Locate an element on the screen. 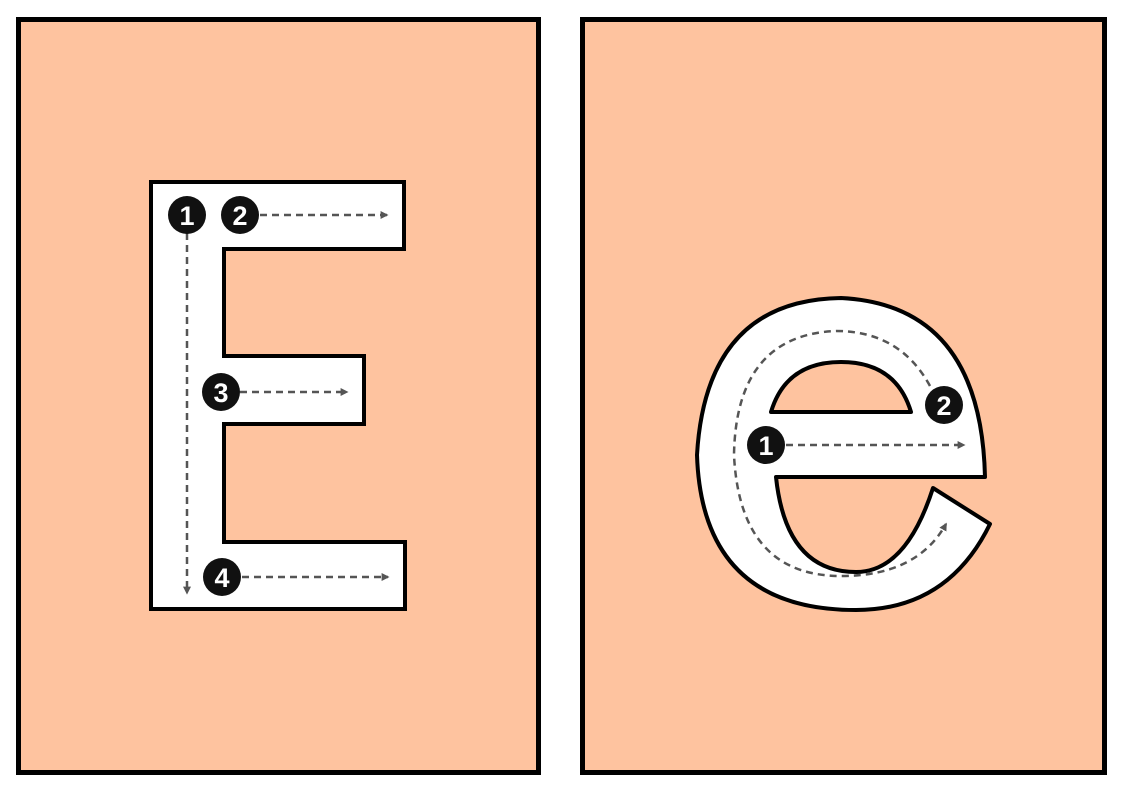 The image size is (1122, 793). stroke-3-badge: 3 is located at coordinates (221, 392).